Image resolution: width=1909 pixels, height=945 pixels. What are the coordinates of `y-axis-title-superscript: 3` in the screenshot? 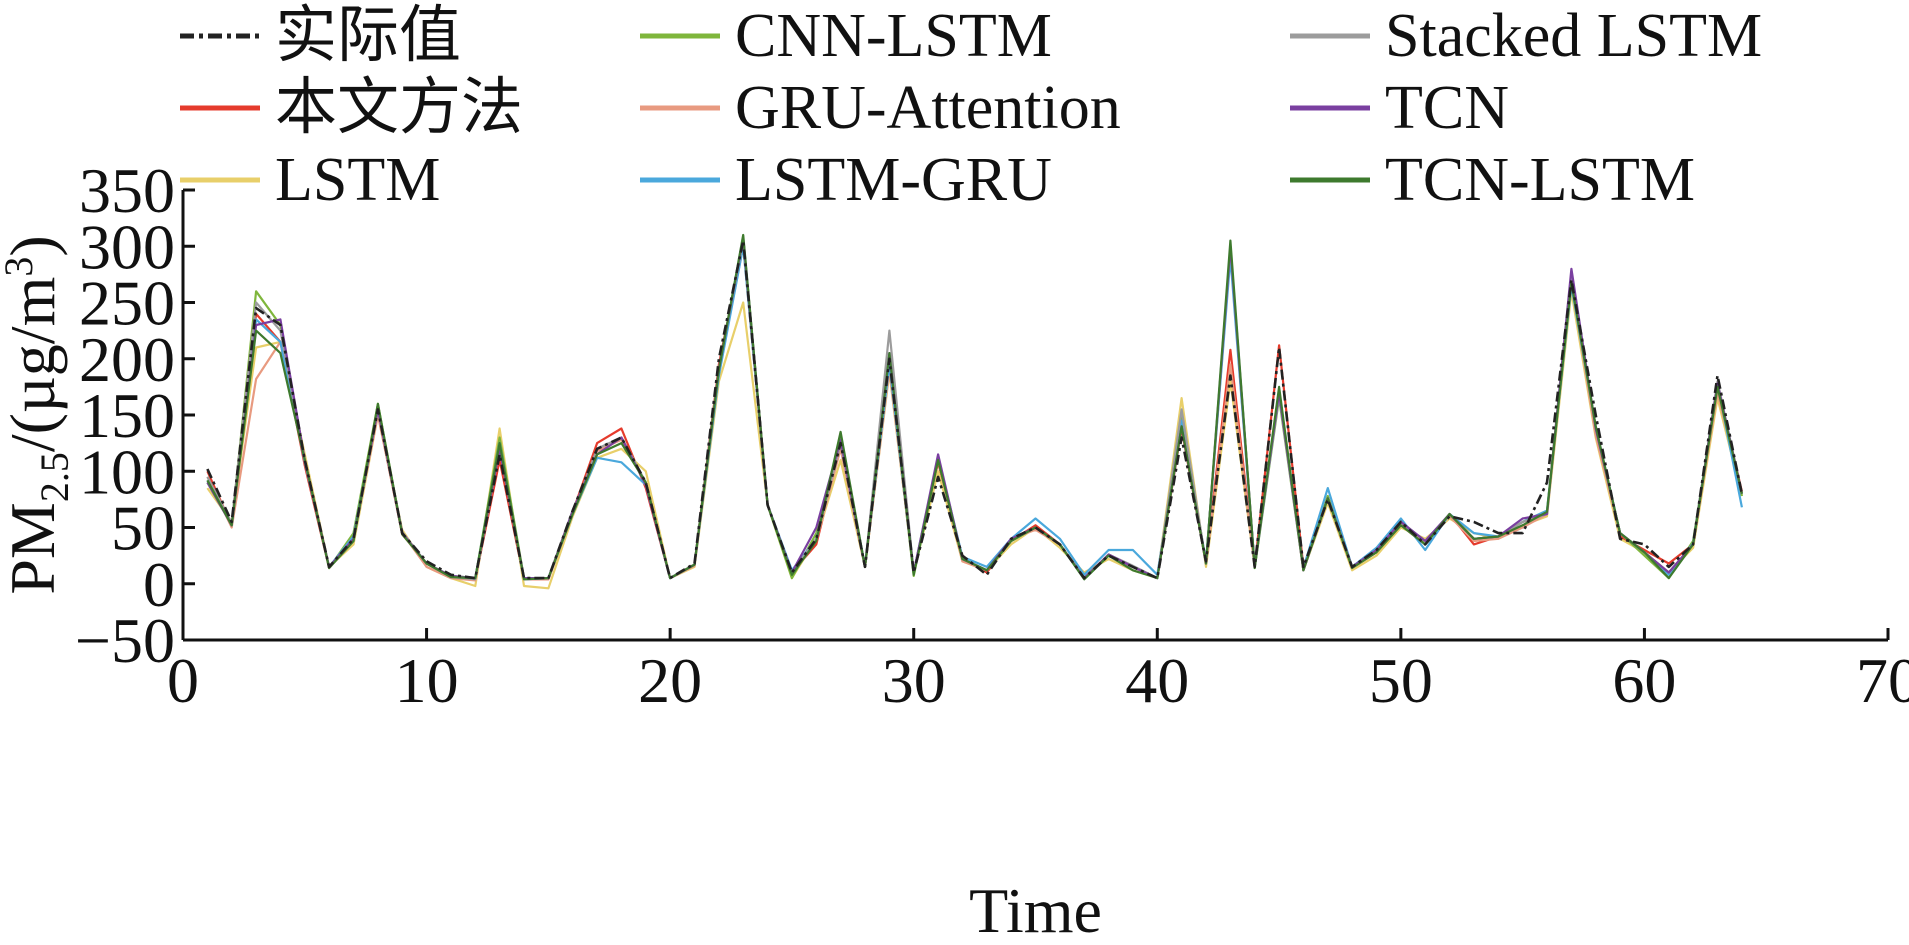 It's located at (20, 267).